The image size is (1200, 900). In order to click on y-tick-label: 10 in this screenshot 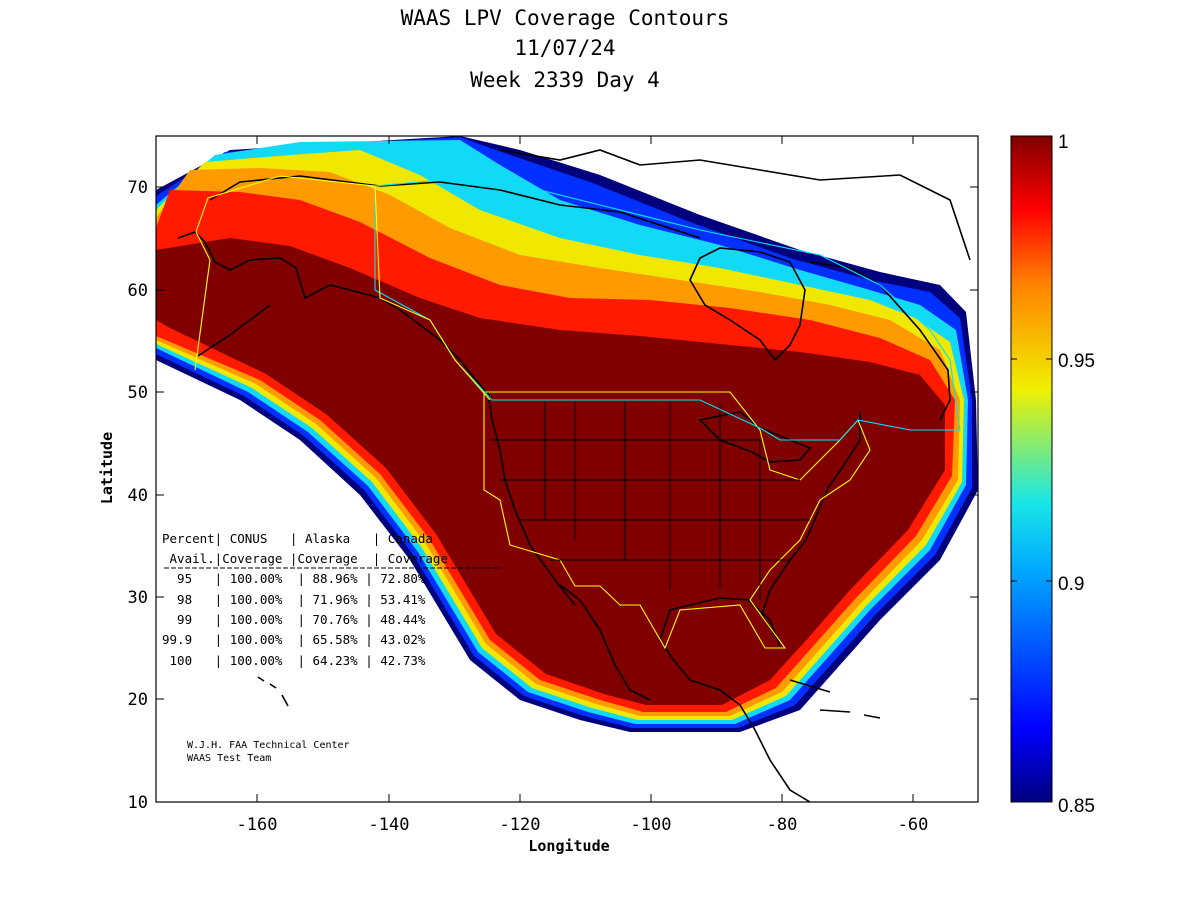, I will do `click(138, 803)`.